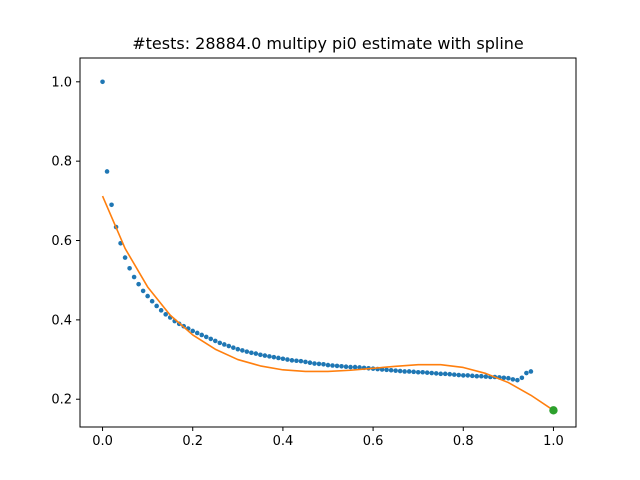 The height and width of the screenshot is (480, 640). Describe the element at coordinates (192, 441) in the screenshot. I see `x-tick-label: 0.2` at that location.